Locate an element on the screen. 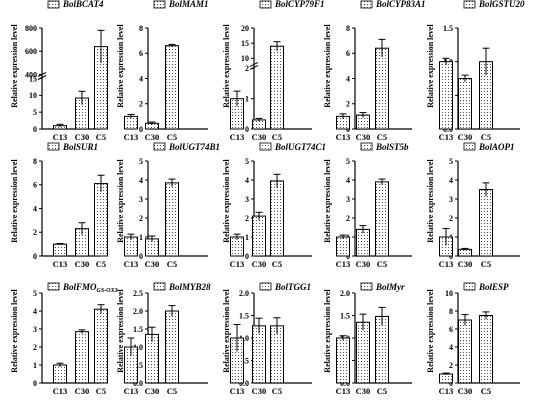 The height and width of the screenshot is (416, 550). legend-label: BolMAM1 is located at coordinates (188, 4).